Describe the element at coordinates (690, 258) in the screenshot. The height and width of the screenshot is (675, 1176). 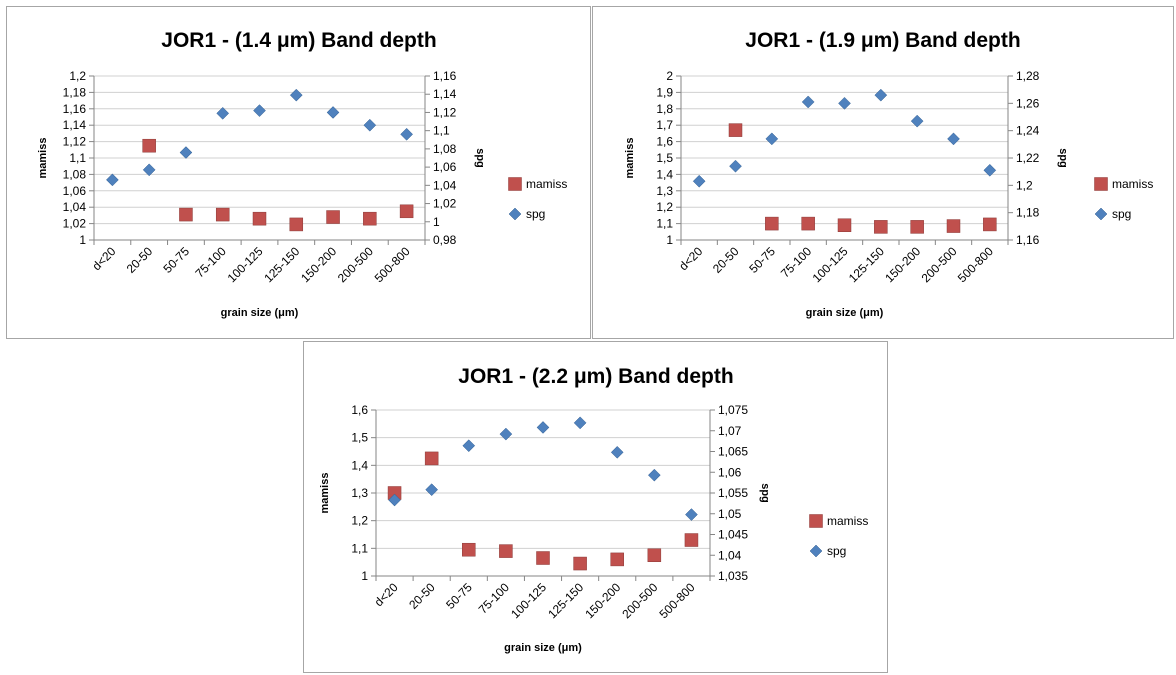
I see `x-tick-label: d<20` at that location.